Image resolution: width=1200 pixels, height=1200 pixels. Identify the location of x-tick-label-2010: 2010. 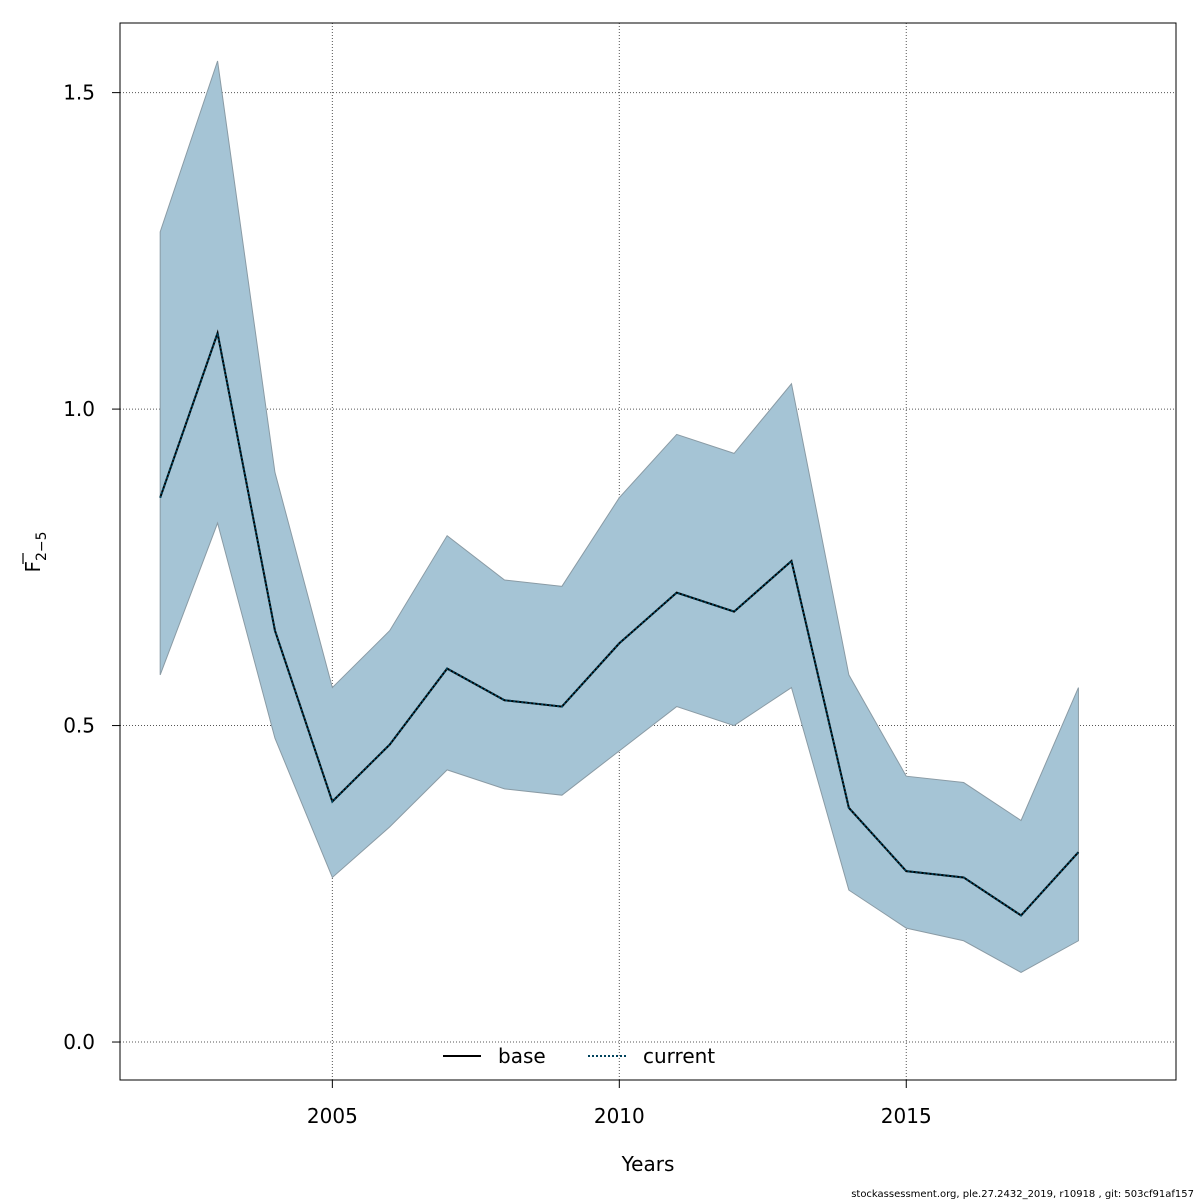
(619, 1116).